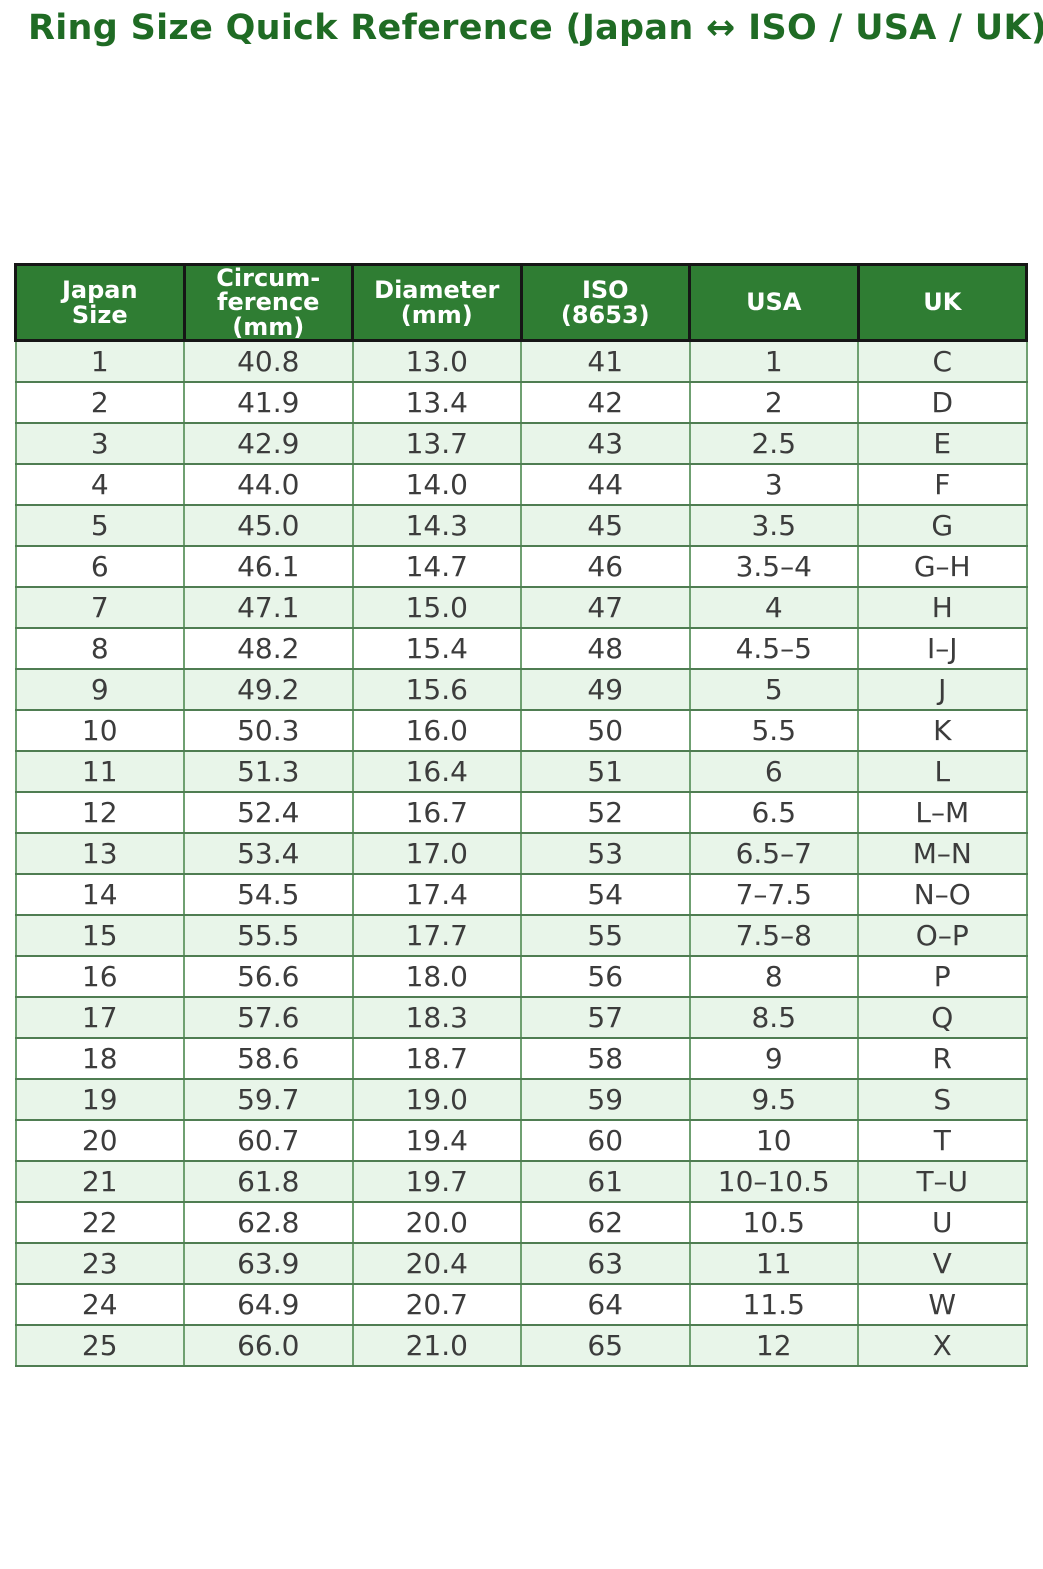 Image resolution: width=1043 pixels, height=1569 pixels. What do you see at coordinates (268, 1346) in the screenshot?
I see `table-cell-circumference-mm: 66.0` at bounding box center [268, 1346].